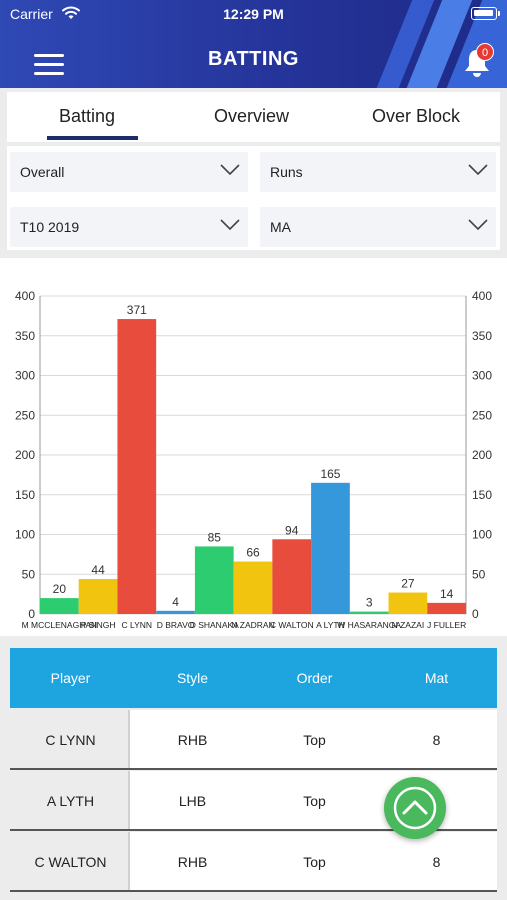  Describe the element at coordinates (286, 172) in the screenshot. I see `metric-dropdown-value: Runs` at that location.